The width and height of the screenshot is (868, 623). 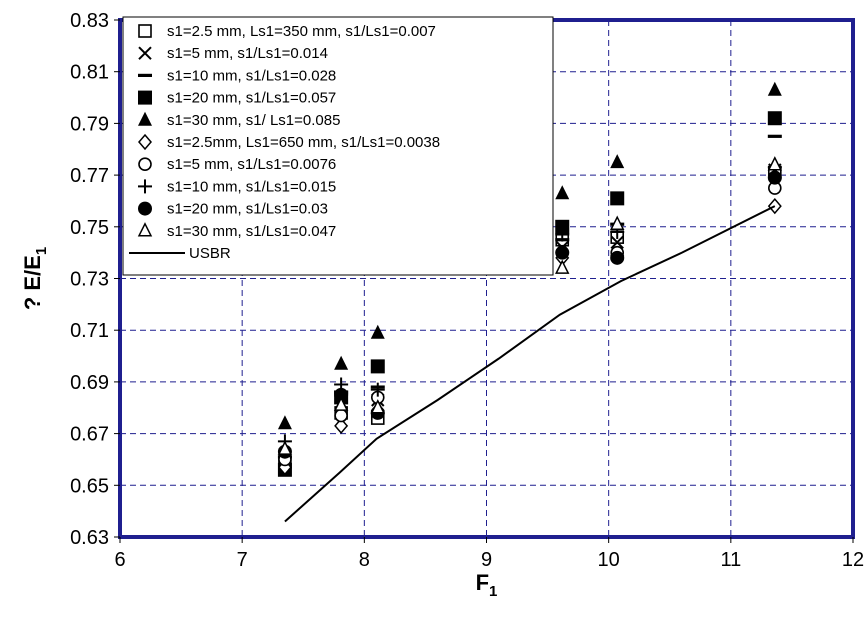 What do you see at coordinates (303, 142) in the screenshot?
I see `legend-label: s1=2.5mm, Ls1=650 mm, s1/Ls1=0.0038` at bounding box center [303, 142].